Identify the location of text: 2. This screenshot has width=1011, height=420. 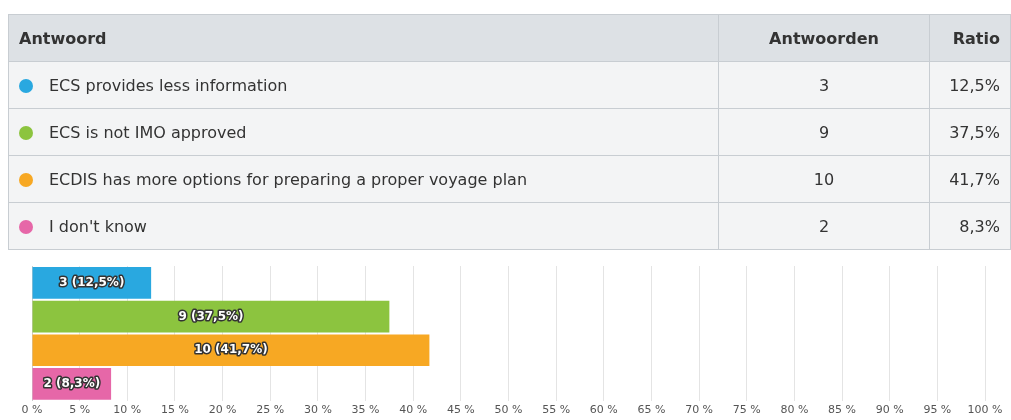
(824, 226).